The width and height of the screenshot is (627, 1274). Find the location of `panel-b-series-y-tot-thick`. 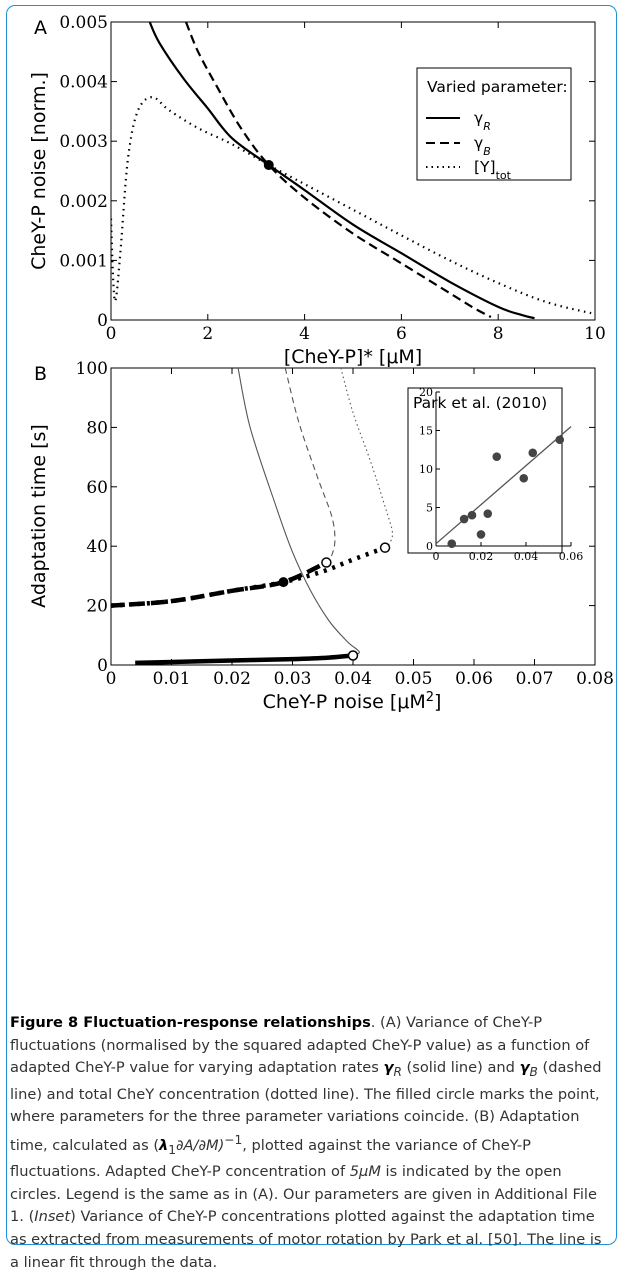

panel-b-series-y-tot-thick is located at coordinates (248, 576).